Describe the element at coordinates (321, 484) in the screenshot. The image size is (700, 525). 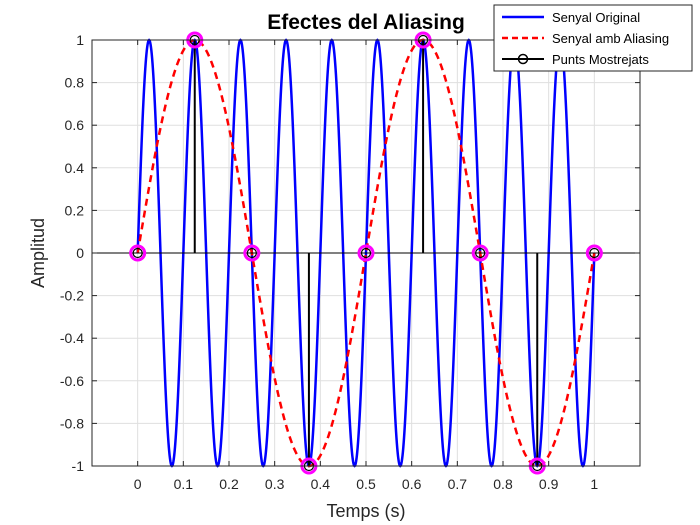
I see `x-tick-label: 0.4` at that location.